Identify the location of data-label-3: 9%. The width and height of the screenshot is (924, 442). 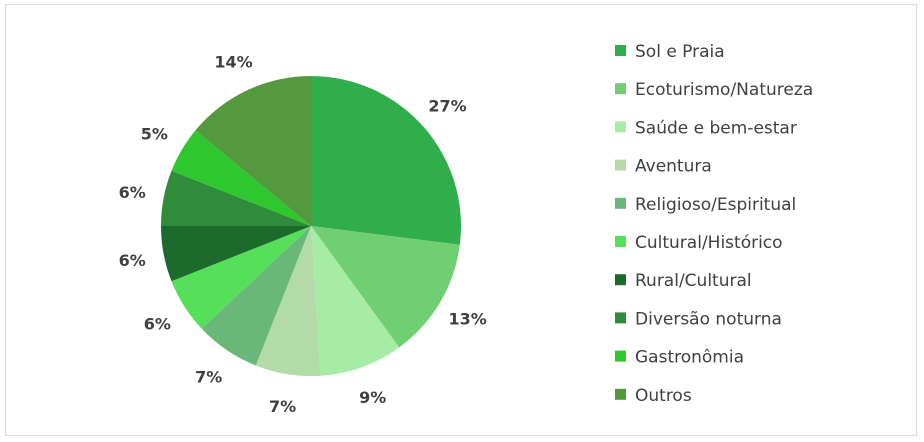
(372, 397).